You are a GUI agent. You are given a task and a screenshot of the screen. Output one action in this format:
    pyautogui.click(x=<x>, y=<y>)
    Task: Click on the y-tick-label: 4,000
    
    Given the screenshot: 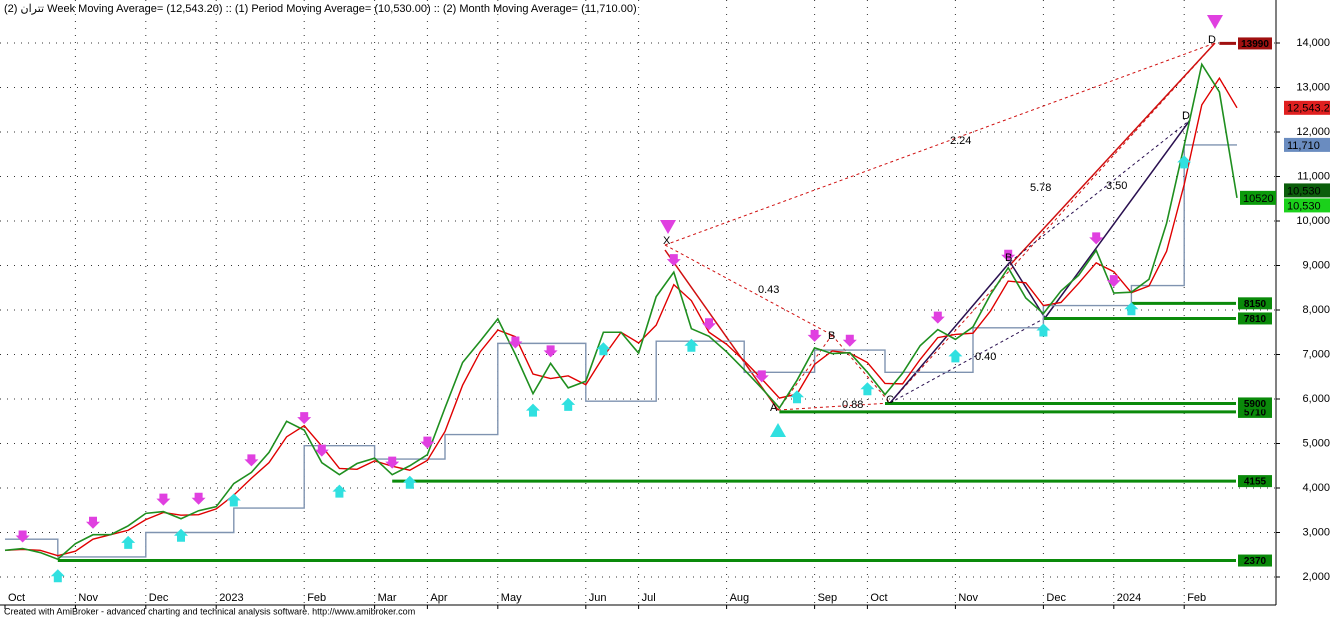 What is the action you would take?
    pyautogui.click(x=1316, y=488)
    